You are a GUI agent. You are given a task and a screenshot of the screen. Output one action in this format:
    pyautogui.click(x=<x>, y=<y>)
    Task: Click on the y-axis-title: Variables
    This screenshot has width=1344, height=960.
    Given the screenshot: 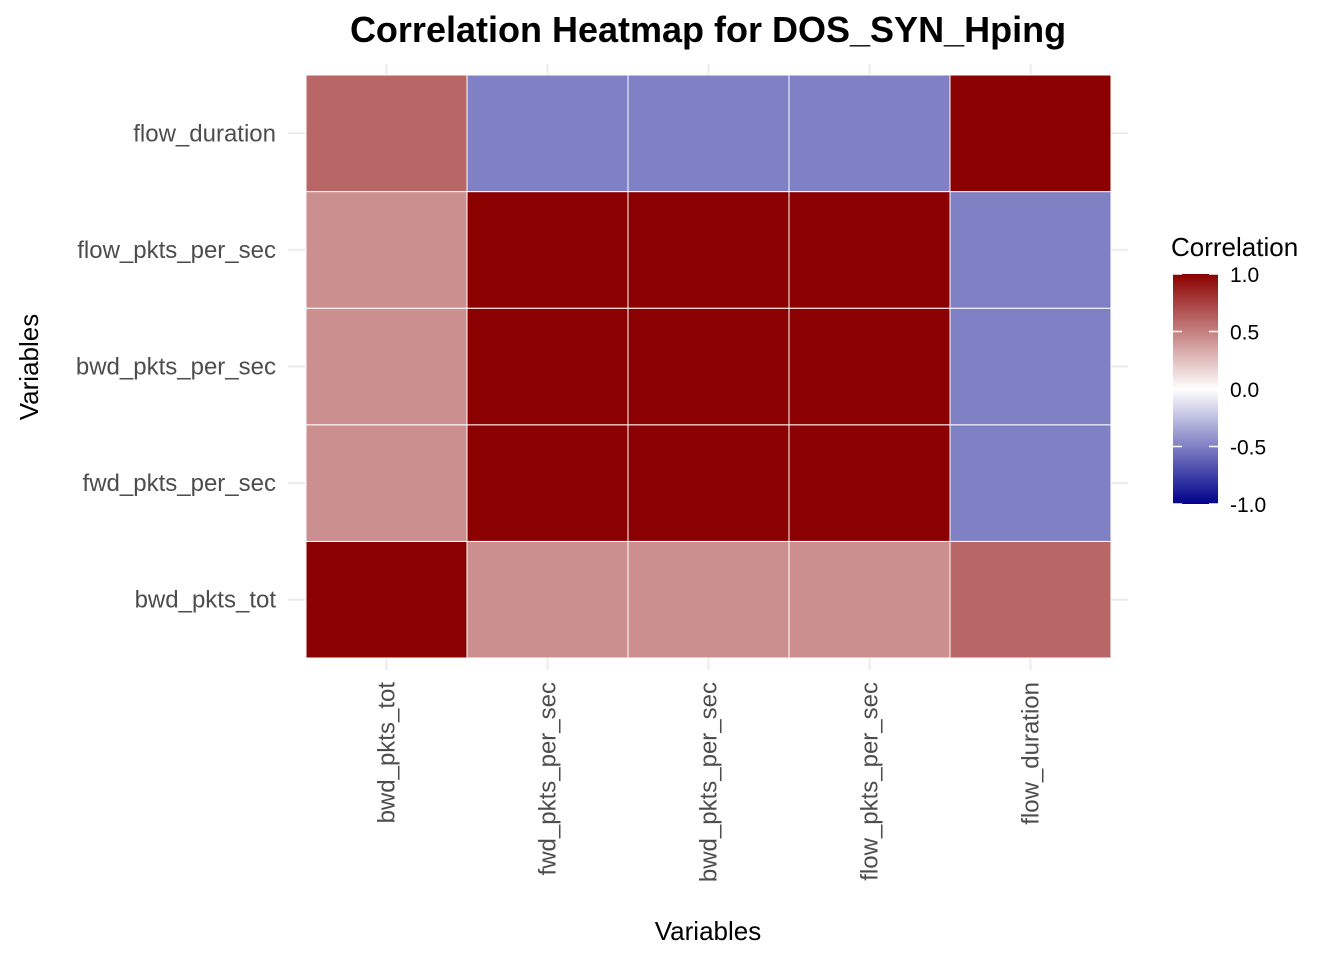 What is the action you would take?
    pyautogui.click(x=29, y=367)
    